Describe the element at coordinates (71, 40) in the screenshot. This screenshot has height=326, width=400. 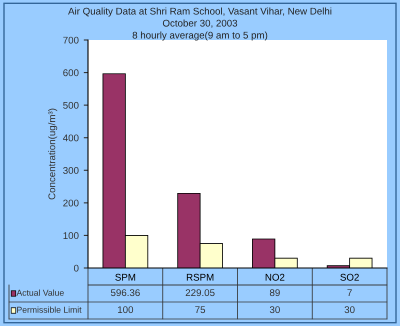
I see `y-tick-label: 700` at that location.